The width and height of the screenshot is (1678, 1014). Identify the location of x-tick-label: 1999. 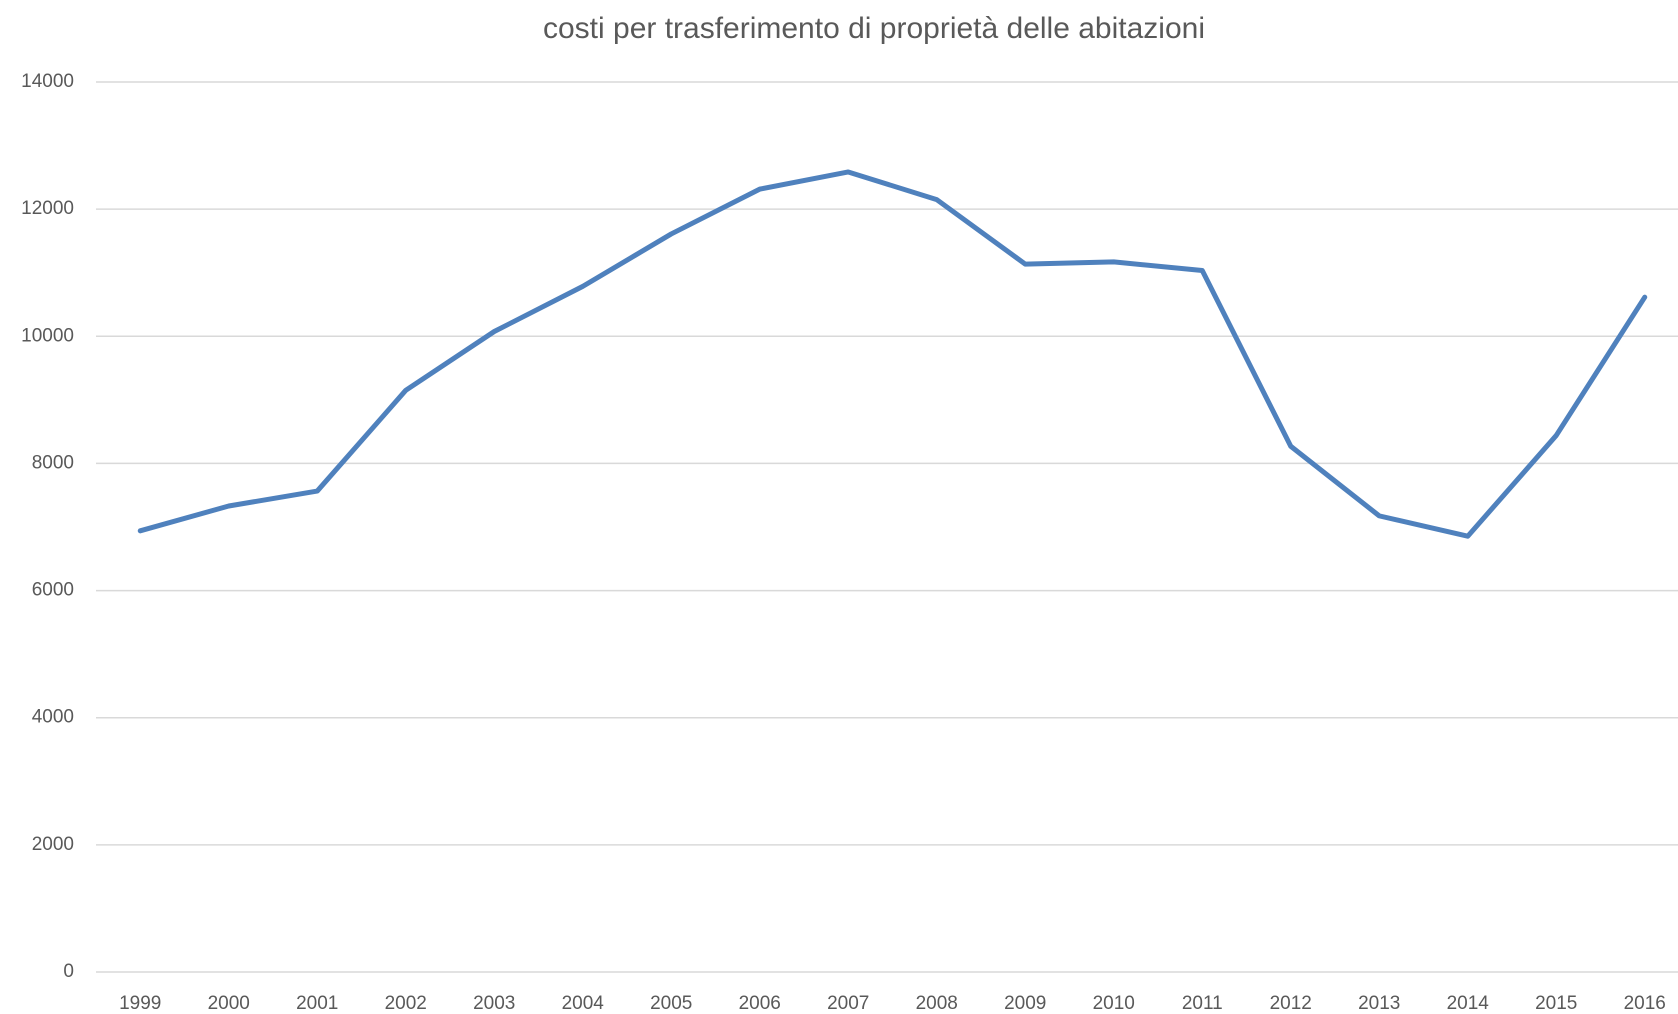
(140, 1003).